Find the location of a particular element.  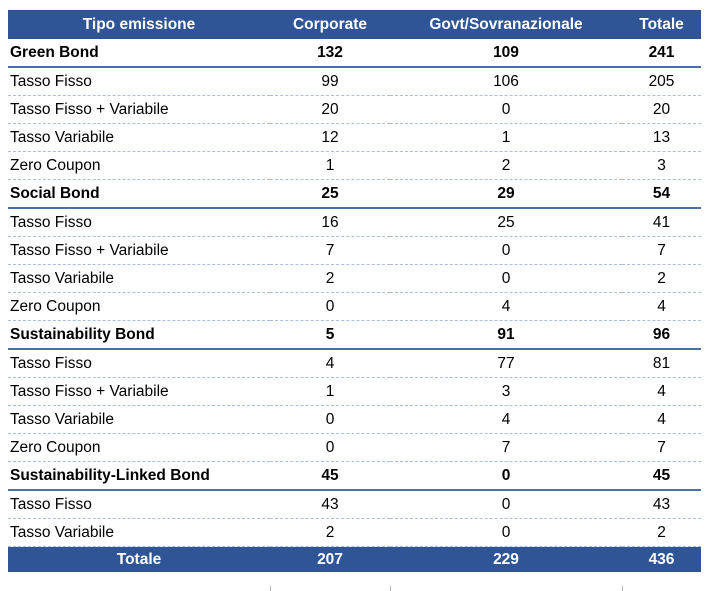

row-label: Sustainability Bond is located at coordinates (139, 335).